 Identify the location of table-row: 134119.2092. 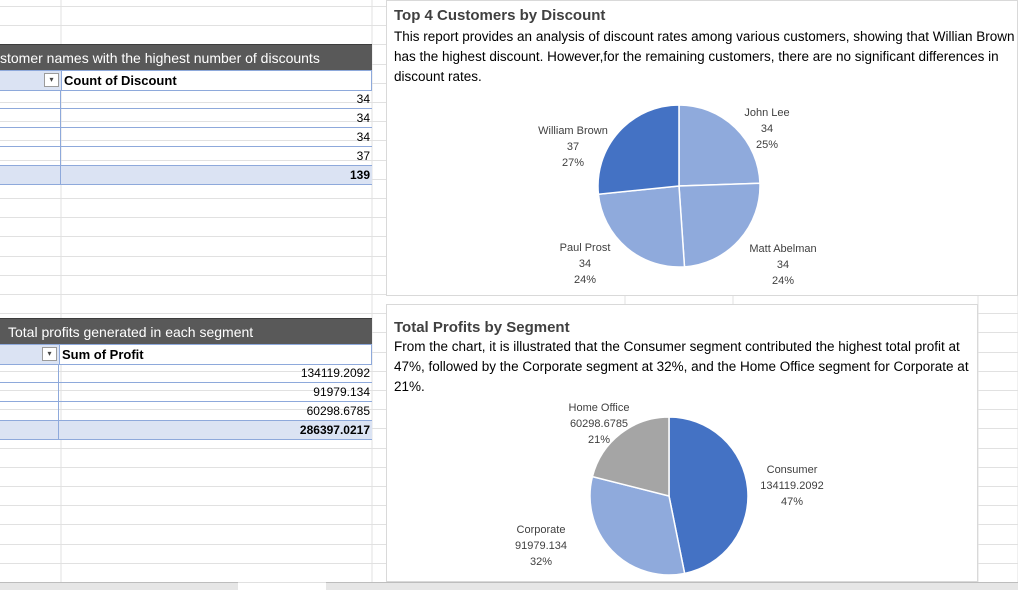
(186, 373).